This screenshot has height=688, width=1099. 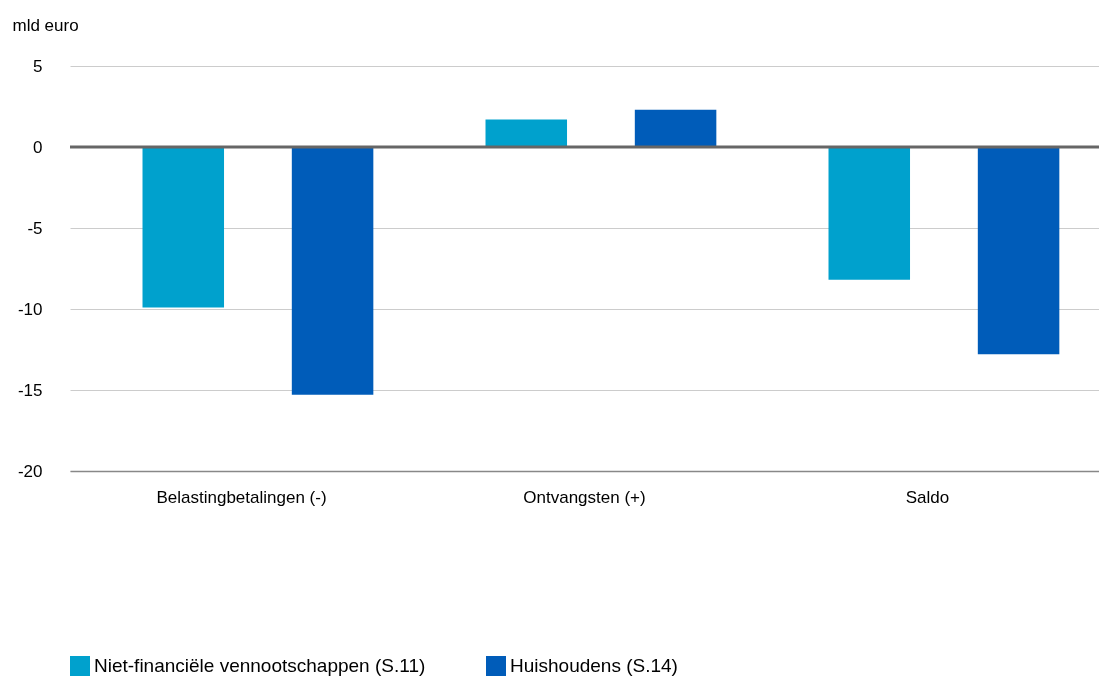 What do you see at coordinates (30, 309) in the screenshot?
I see `y-tick-label: -10` at bounding box center [30, 309].